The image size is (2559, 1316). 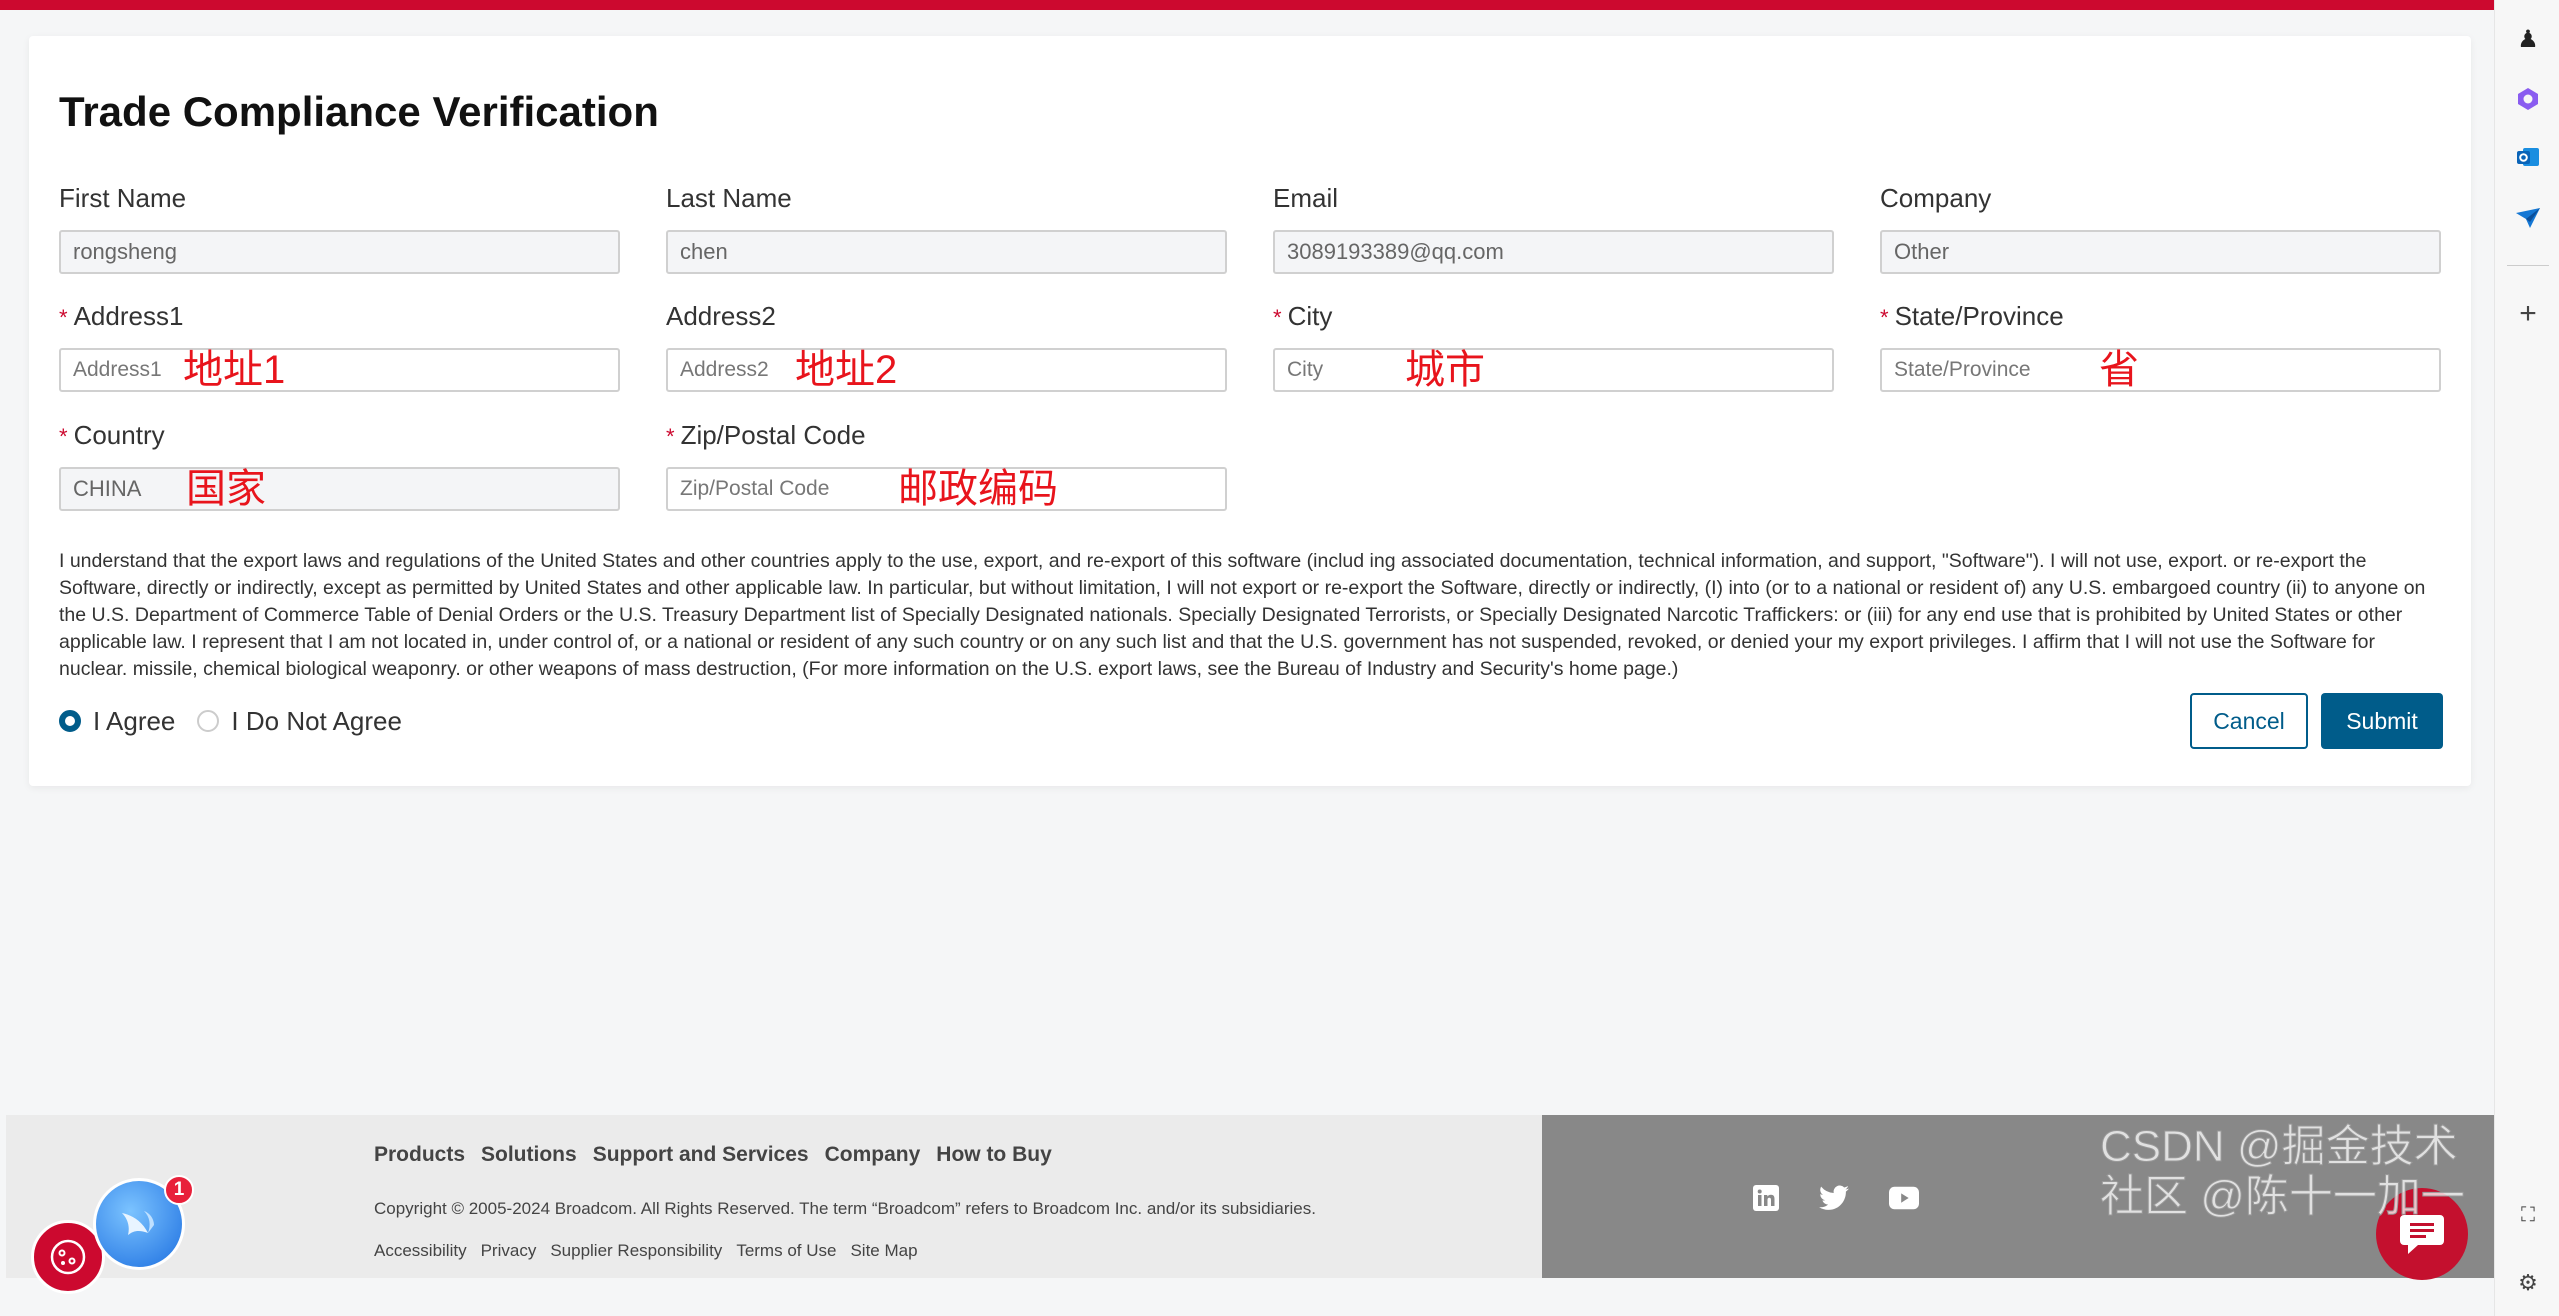 What do you see at coordinates (994, 1154) in the screenshot?
I see `footer-nav-link: How to Buy` at bounding box center [994, 1154].